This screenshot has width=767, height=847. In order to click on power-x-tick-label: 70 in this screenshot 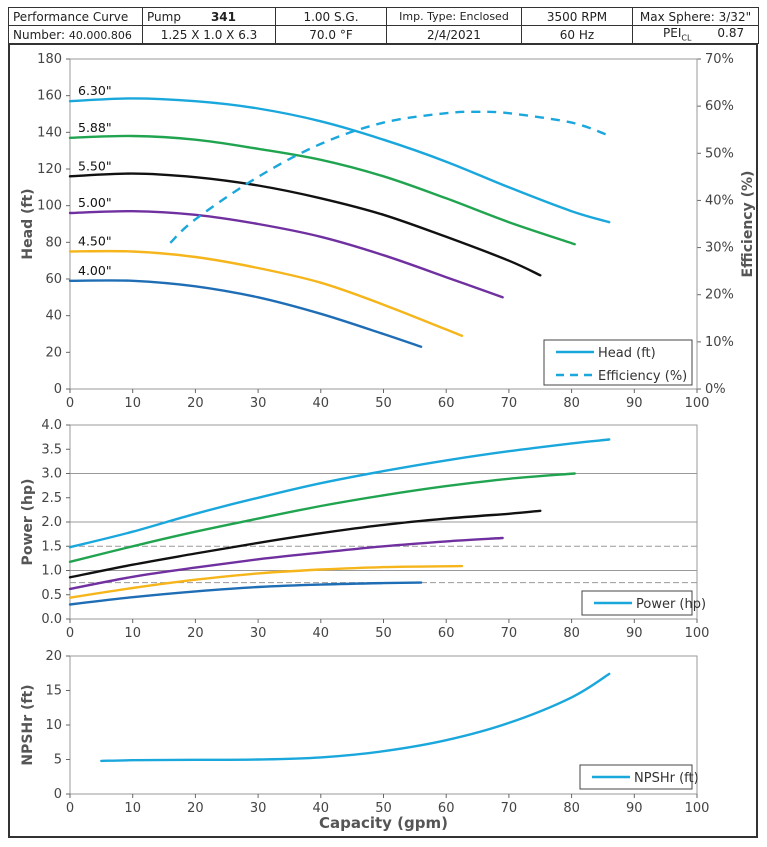, I will do `click(509, 633)`.